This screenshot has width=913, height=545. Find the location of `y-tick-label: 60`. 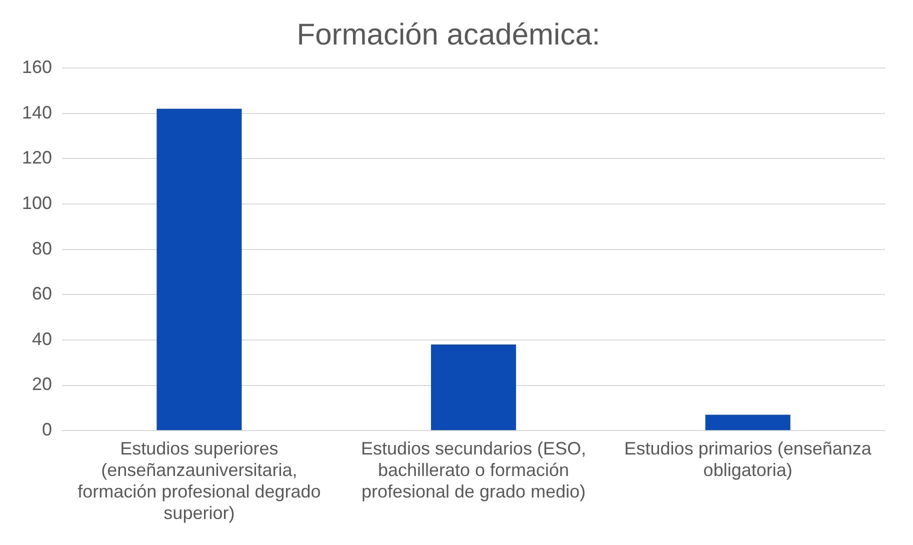

y-tick-label: 60 is located at coordinates (42, 294).